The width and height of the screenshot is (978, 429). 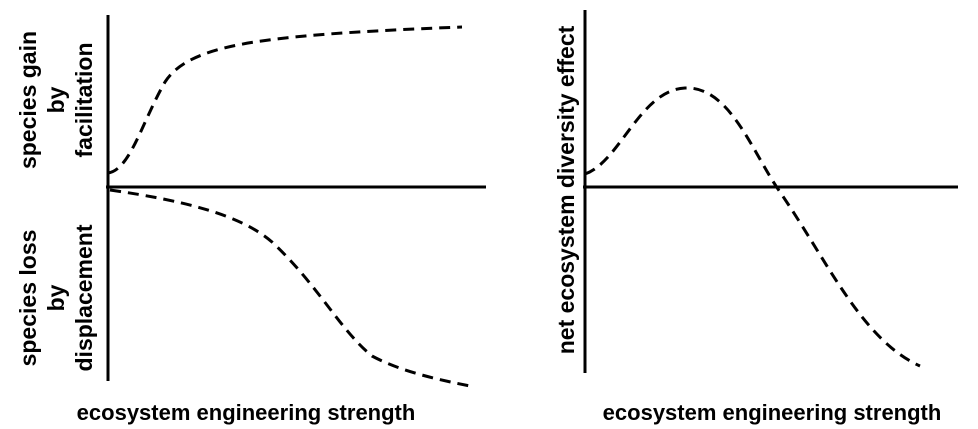 I want to click on upper-y-label: species gain by facilitation, so click(x=56, y=100).